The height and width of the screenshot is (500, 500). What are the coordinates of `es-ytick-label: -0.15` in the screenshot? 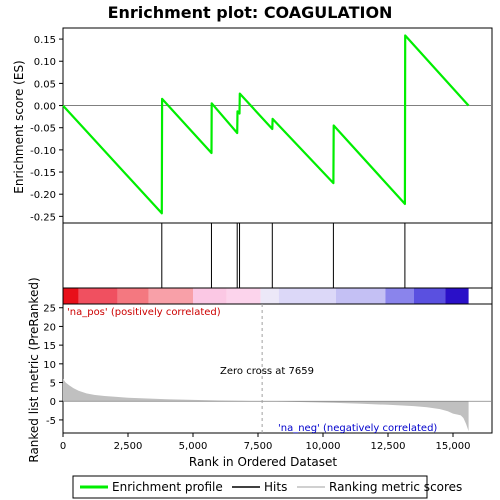 It's located at (43, 173).